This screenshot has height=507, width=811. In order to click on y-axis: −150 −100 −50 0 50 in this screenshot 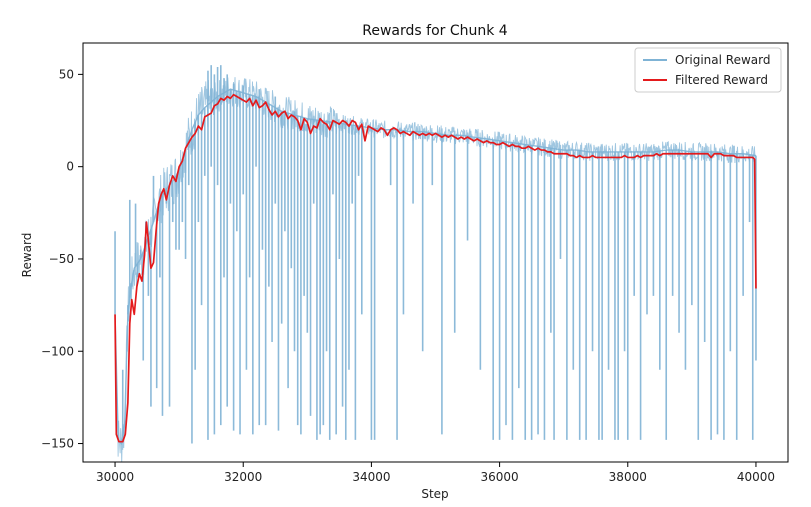, I will do `click(62, 259)`.